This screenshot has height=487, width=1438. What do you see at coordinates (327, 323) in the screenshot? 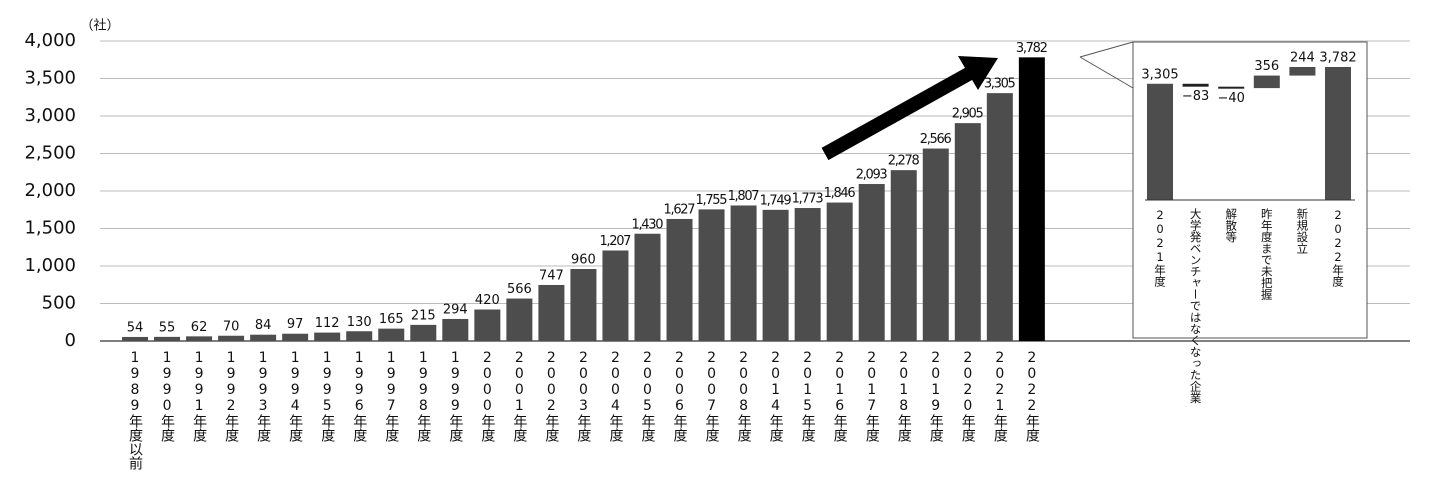
I see `data-label: 112` at bounding box center [327, 323].